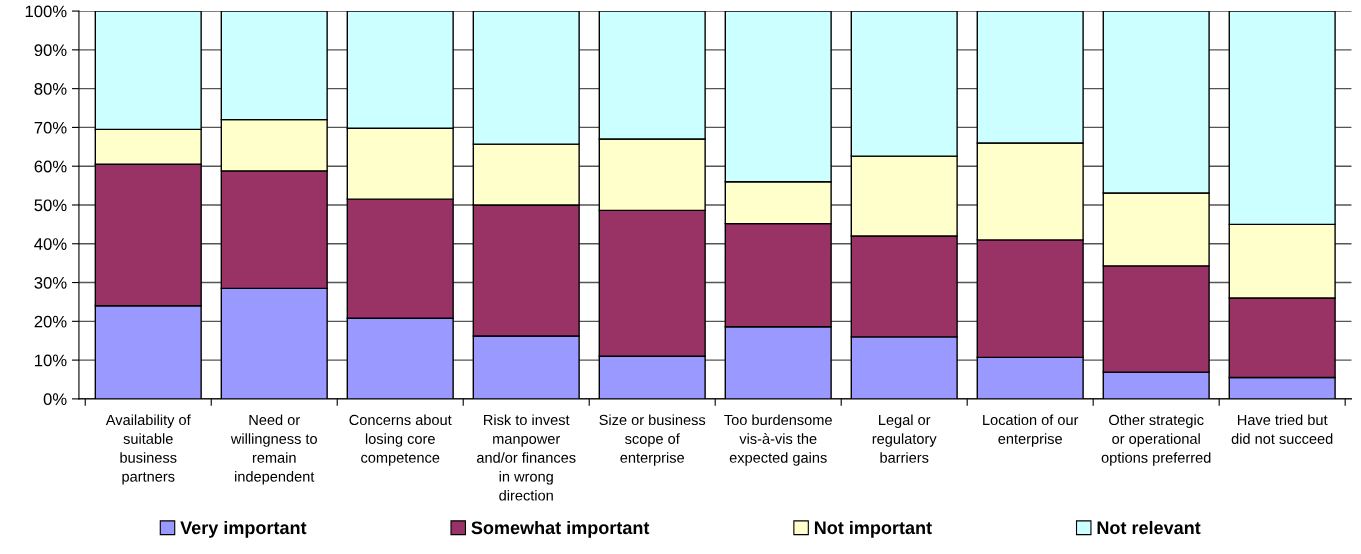 This screenshot has height=554, width=1361. What do you see at coordinates (400, 440) in the screenshot?
I see `x-tick-label: Concerns about losing core competence` at bounding box center [400, 440].